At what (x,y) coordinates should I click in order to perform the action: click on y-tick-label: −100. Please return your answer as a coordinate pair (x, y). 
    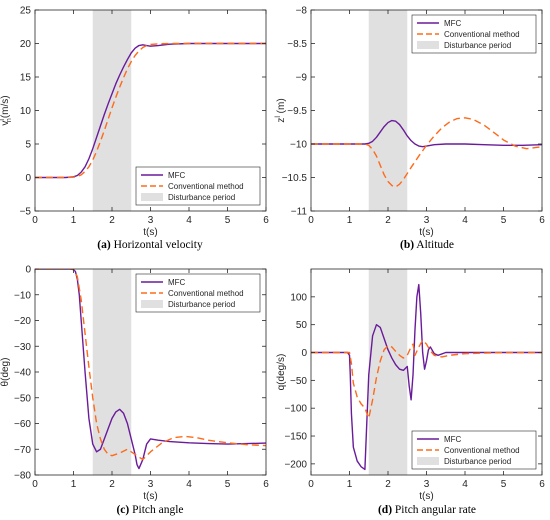
    Looking at the image, I should click on (295, 409).